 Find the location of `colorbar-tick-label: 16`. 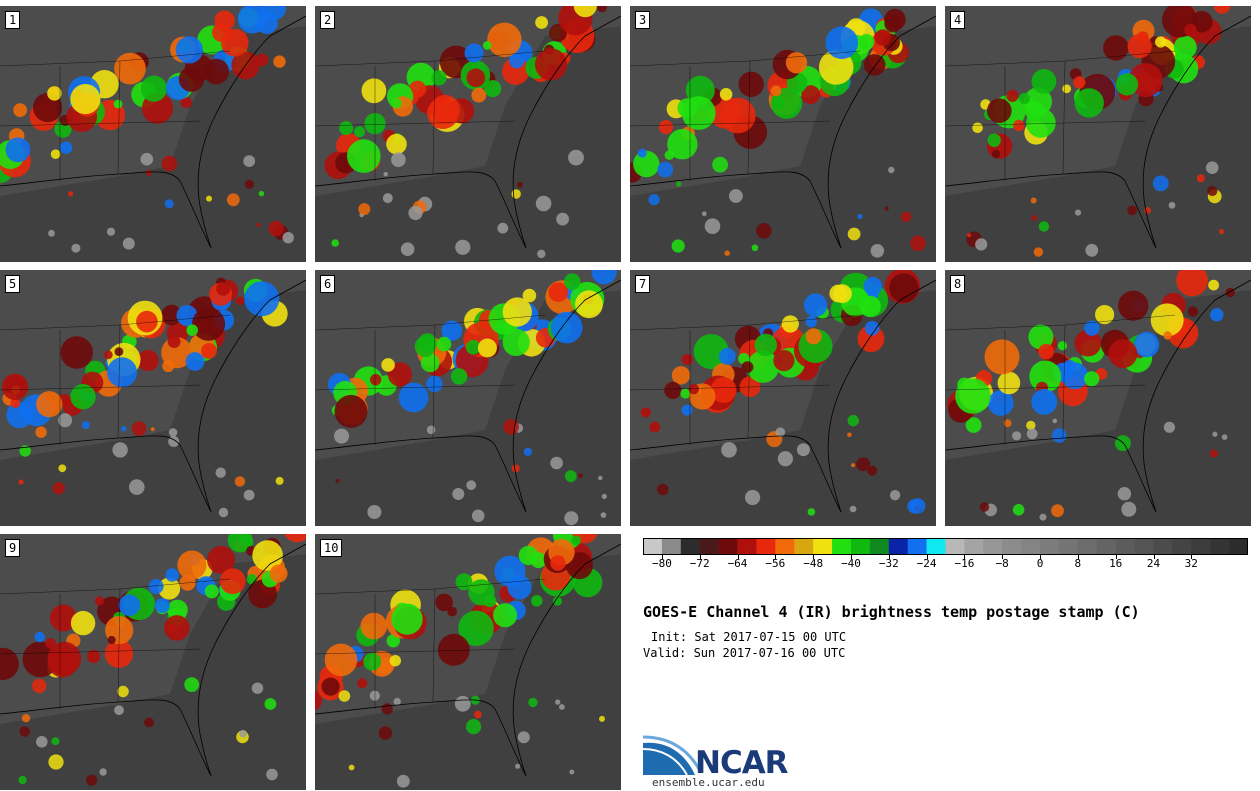

colorbar-tick-label: 16 is located at coordinates (1116, 563).